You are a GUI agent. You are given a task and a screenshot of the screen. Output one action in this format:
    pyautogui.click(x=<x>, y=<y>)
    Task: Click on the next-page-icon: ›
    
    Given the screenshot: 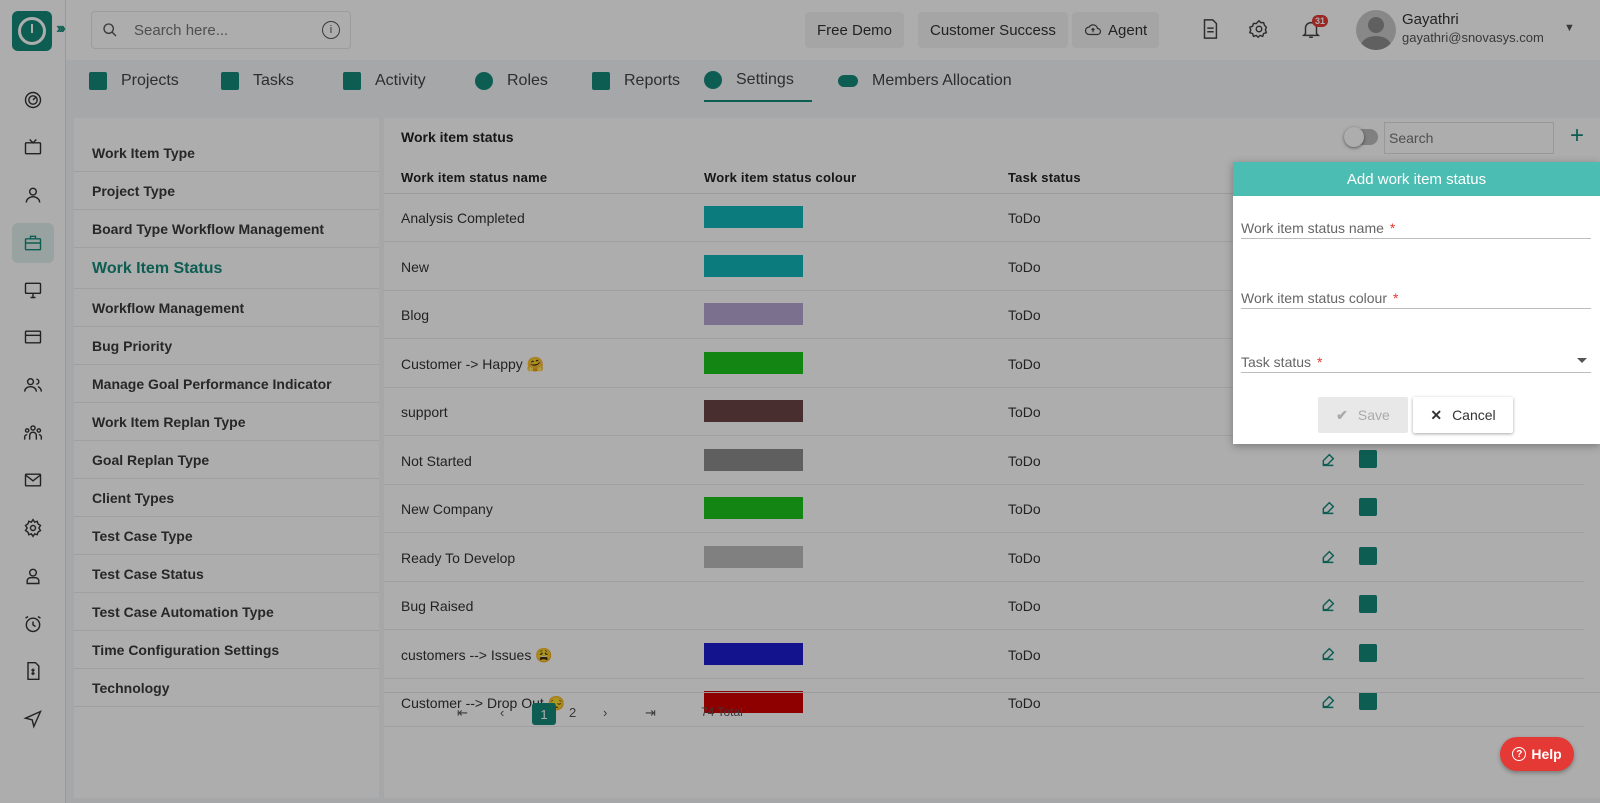 What is the action you would take?
    pyautogui.click(x=605, y=712)
    